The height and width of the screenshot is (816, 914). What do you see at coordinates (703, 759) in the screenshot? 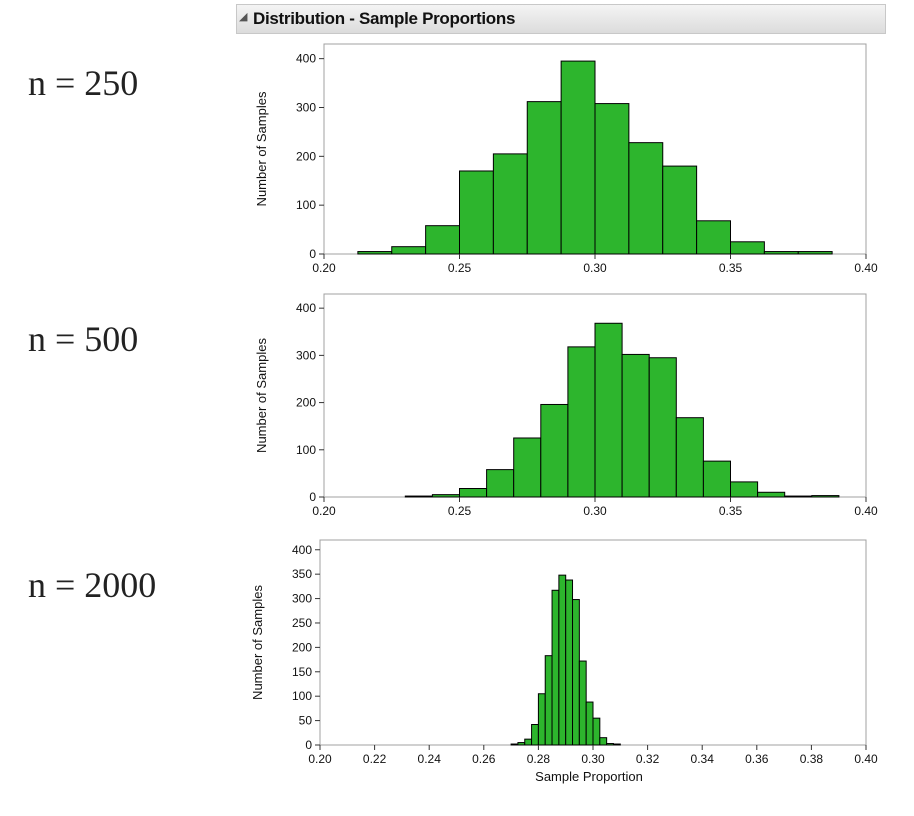
I see `x-tick-label: 0.34` at bounding box center [703, 759].